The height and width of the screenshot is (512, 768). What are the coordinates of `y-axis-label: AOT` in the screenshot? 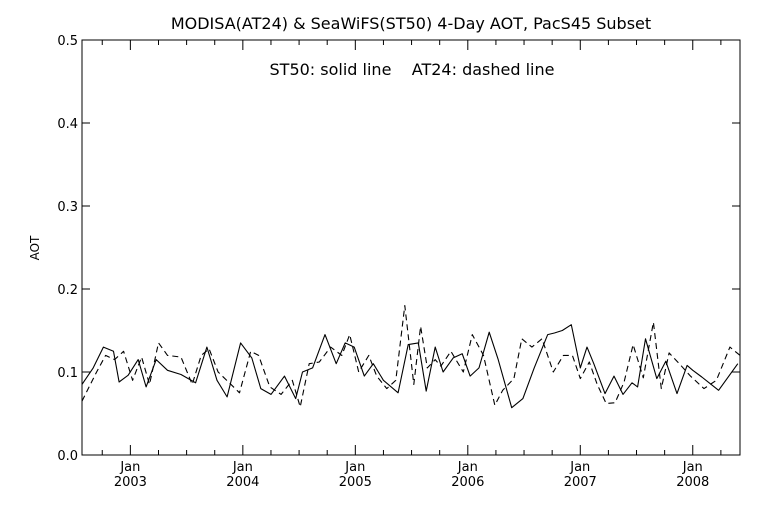 It's located at (35, 247).